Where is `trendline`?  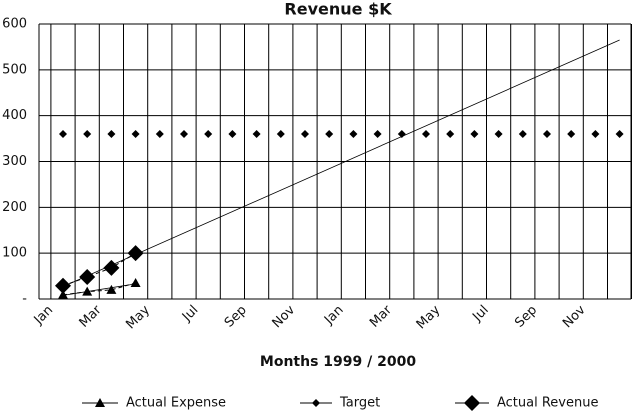
trendline is located at coordinates (99, 289).